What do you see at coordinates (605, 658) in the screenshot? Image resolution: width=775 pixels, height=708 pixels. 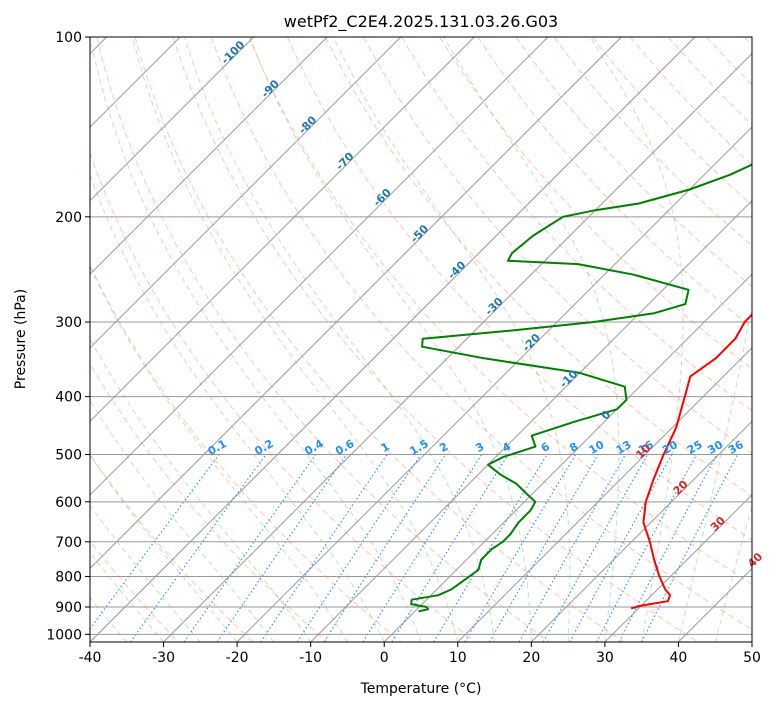 I see `x-tick-label: 30` at bounding box center [605, 658].